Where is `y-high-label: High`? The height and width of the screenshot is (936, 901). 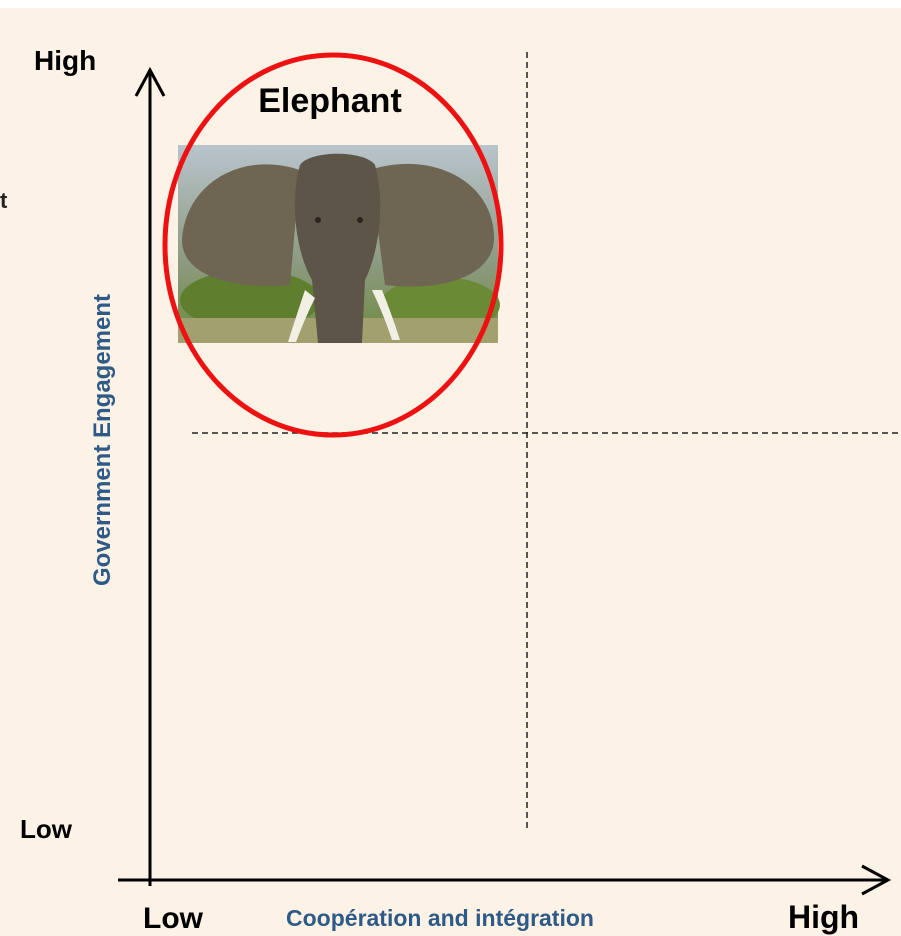 y-high-label: High is located at coordinates (65, 60).